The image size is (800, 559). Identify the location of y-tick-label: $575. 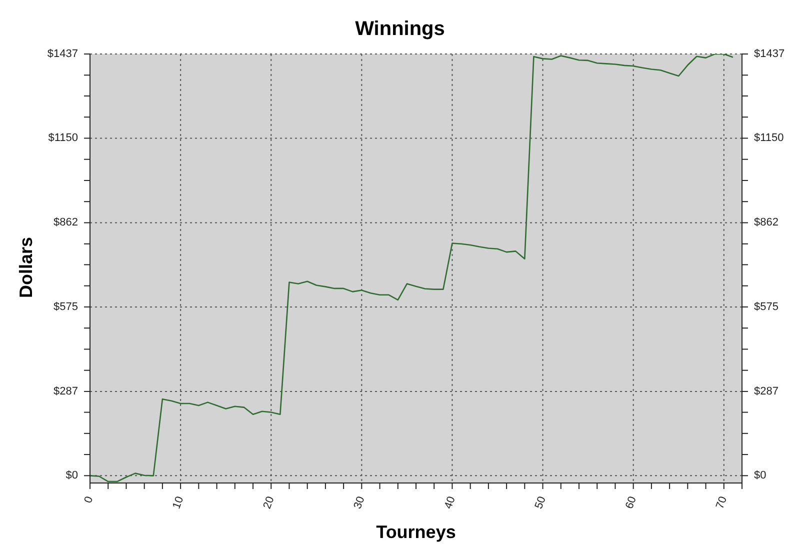
(66, 306).